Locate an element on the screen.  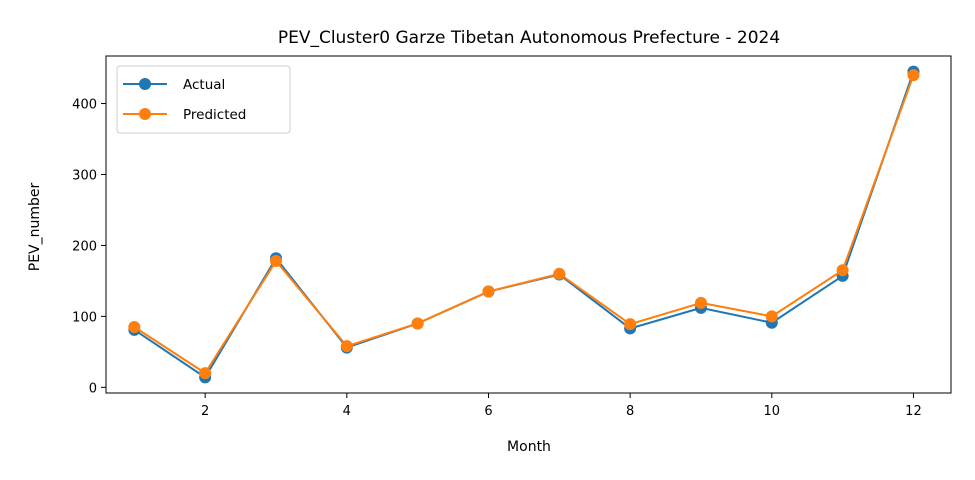
legend-marker-actual is located at coordinates (145, 84).